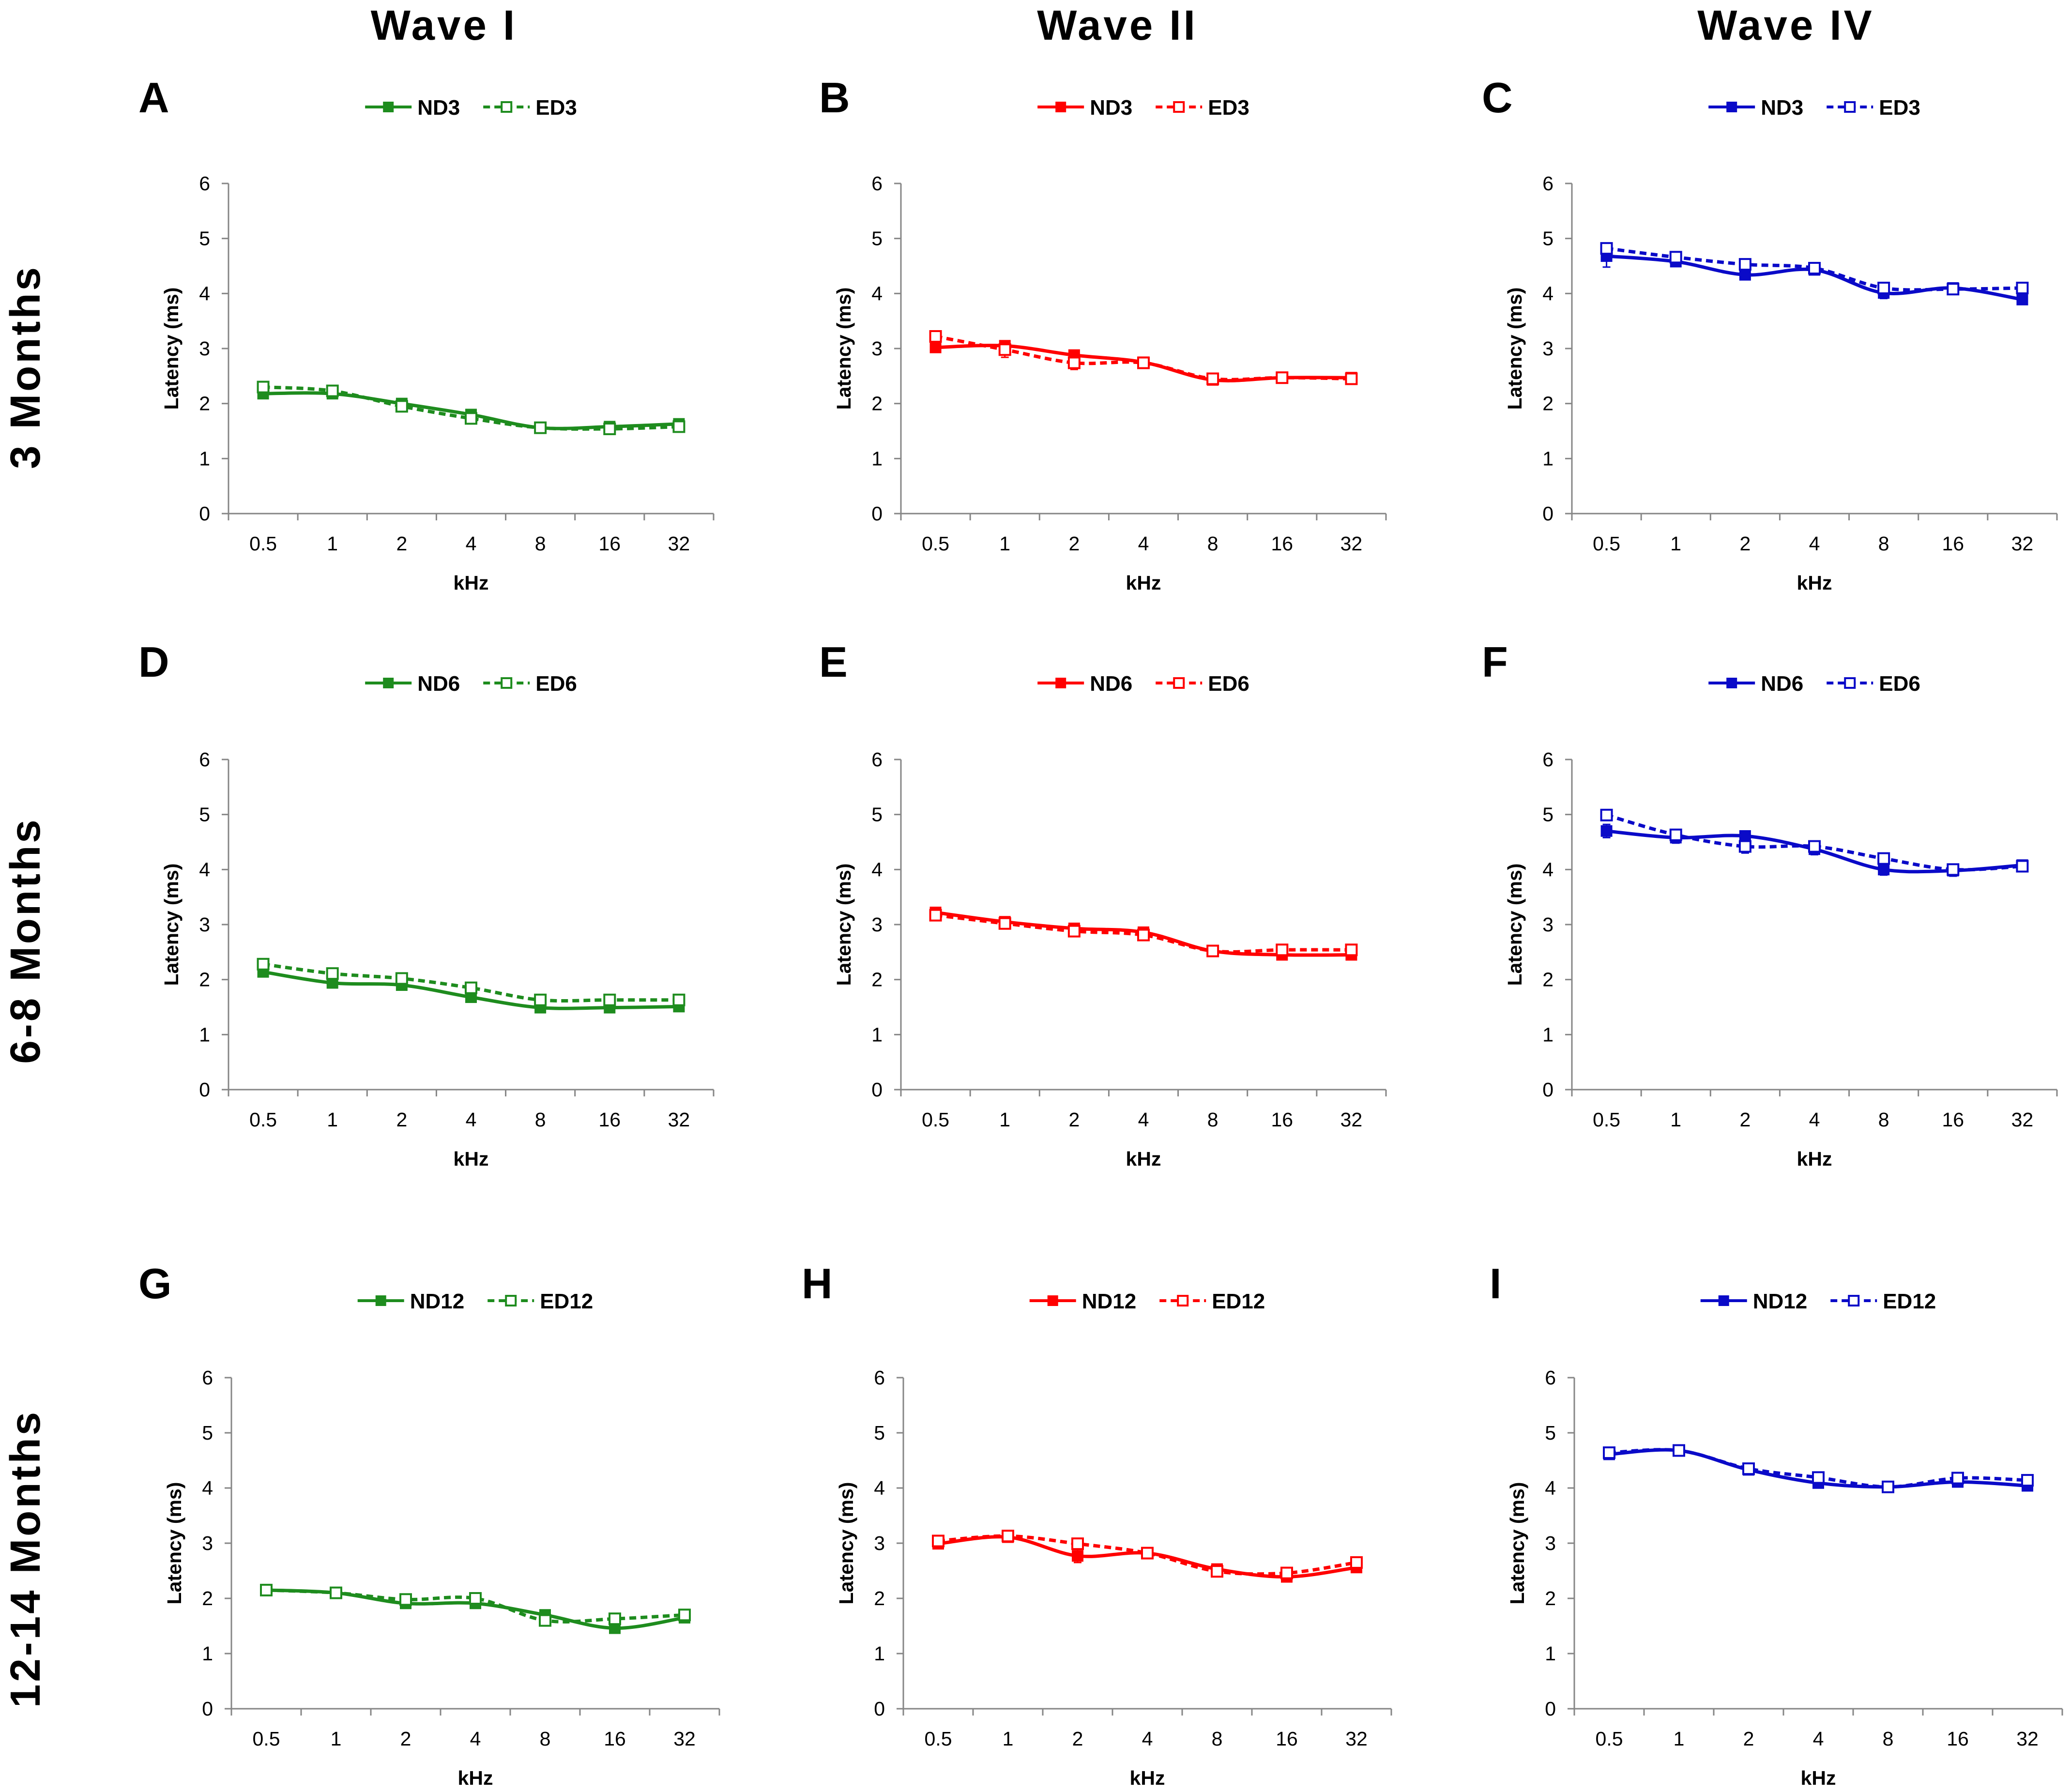  What do you see at coordinates (1547, 870) in the screenshot?
I see `panel-f-y-tick-label: 4` at bounding box center [1547, 870].